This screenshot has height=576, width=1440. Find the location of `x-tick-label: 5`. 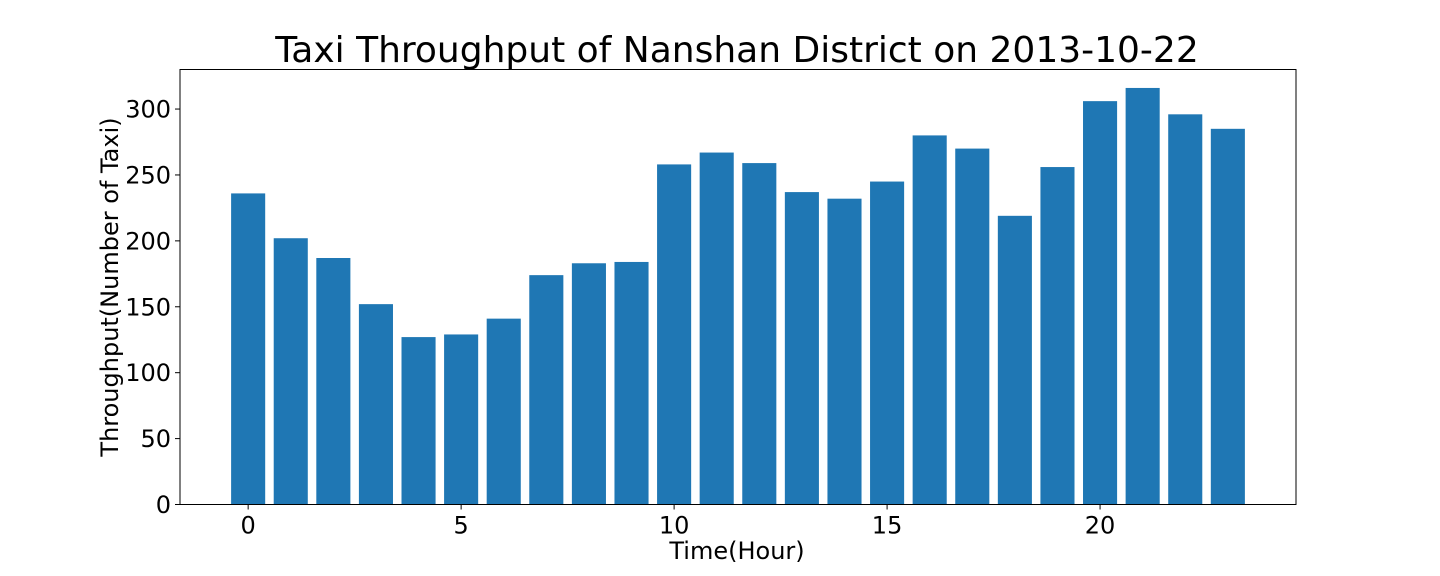

x-tick-label: 5 is located at coordinates (460, 526).